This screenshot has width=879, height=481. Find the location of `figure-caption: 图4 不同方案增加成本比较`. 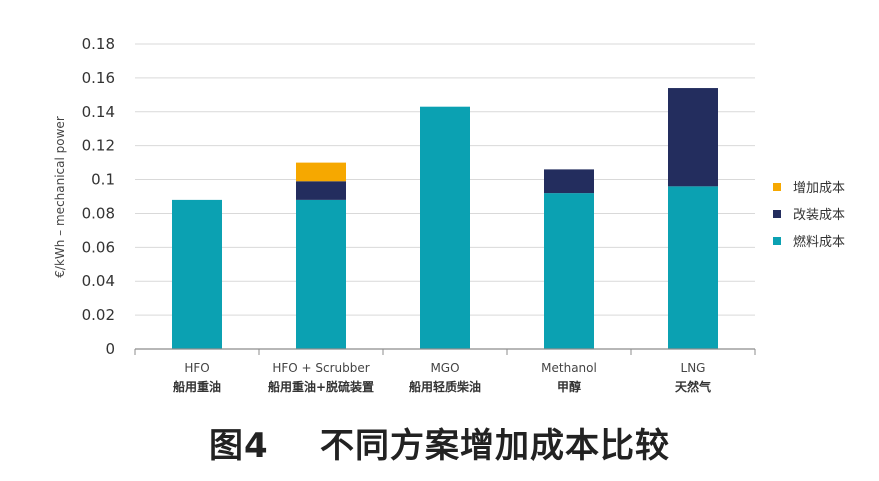

figure-caption: 图4 不同方案增加成本比较 is located at coordinates (439, 446).